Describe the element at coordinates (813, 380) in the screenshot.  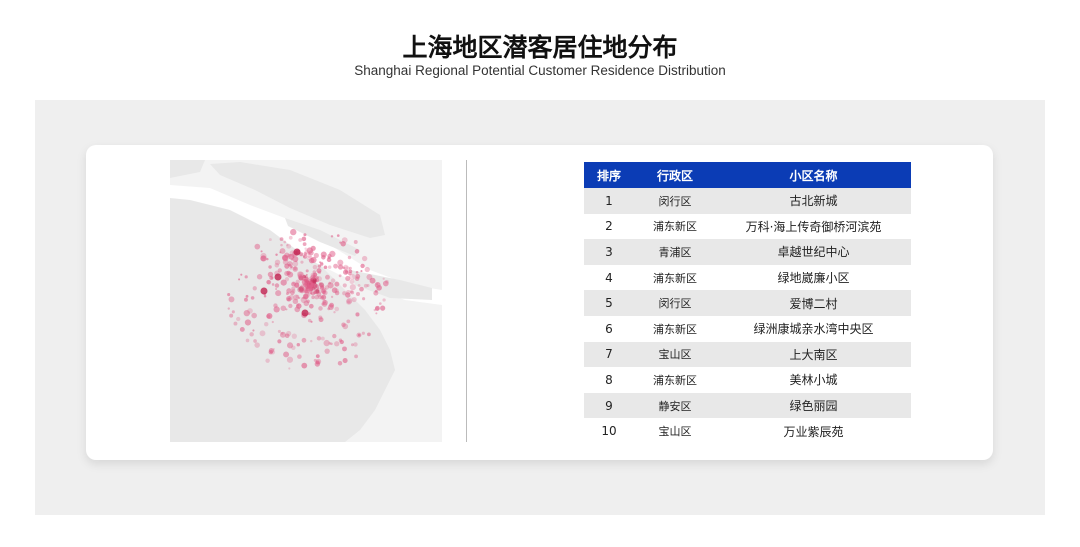
I see `community-cell: 美林小城` at that location.